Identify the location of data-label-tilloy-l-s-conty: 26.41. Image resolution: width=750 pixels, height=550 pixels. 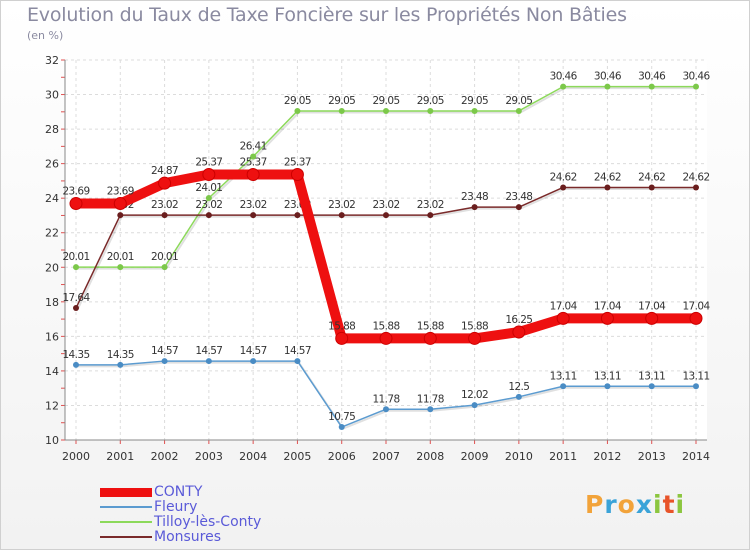
(253, 147).